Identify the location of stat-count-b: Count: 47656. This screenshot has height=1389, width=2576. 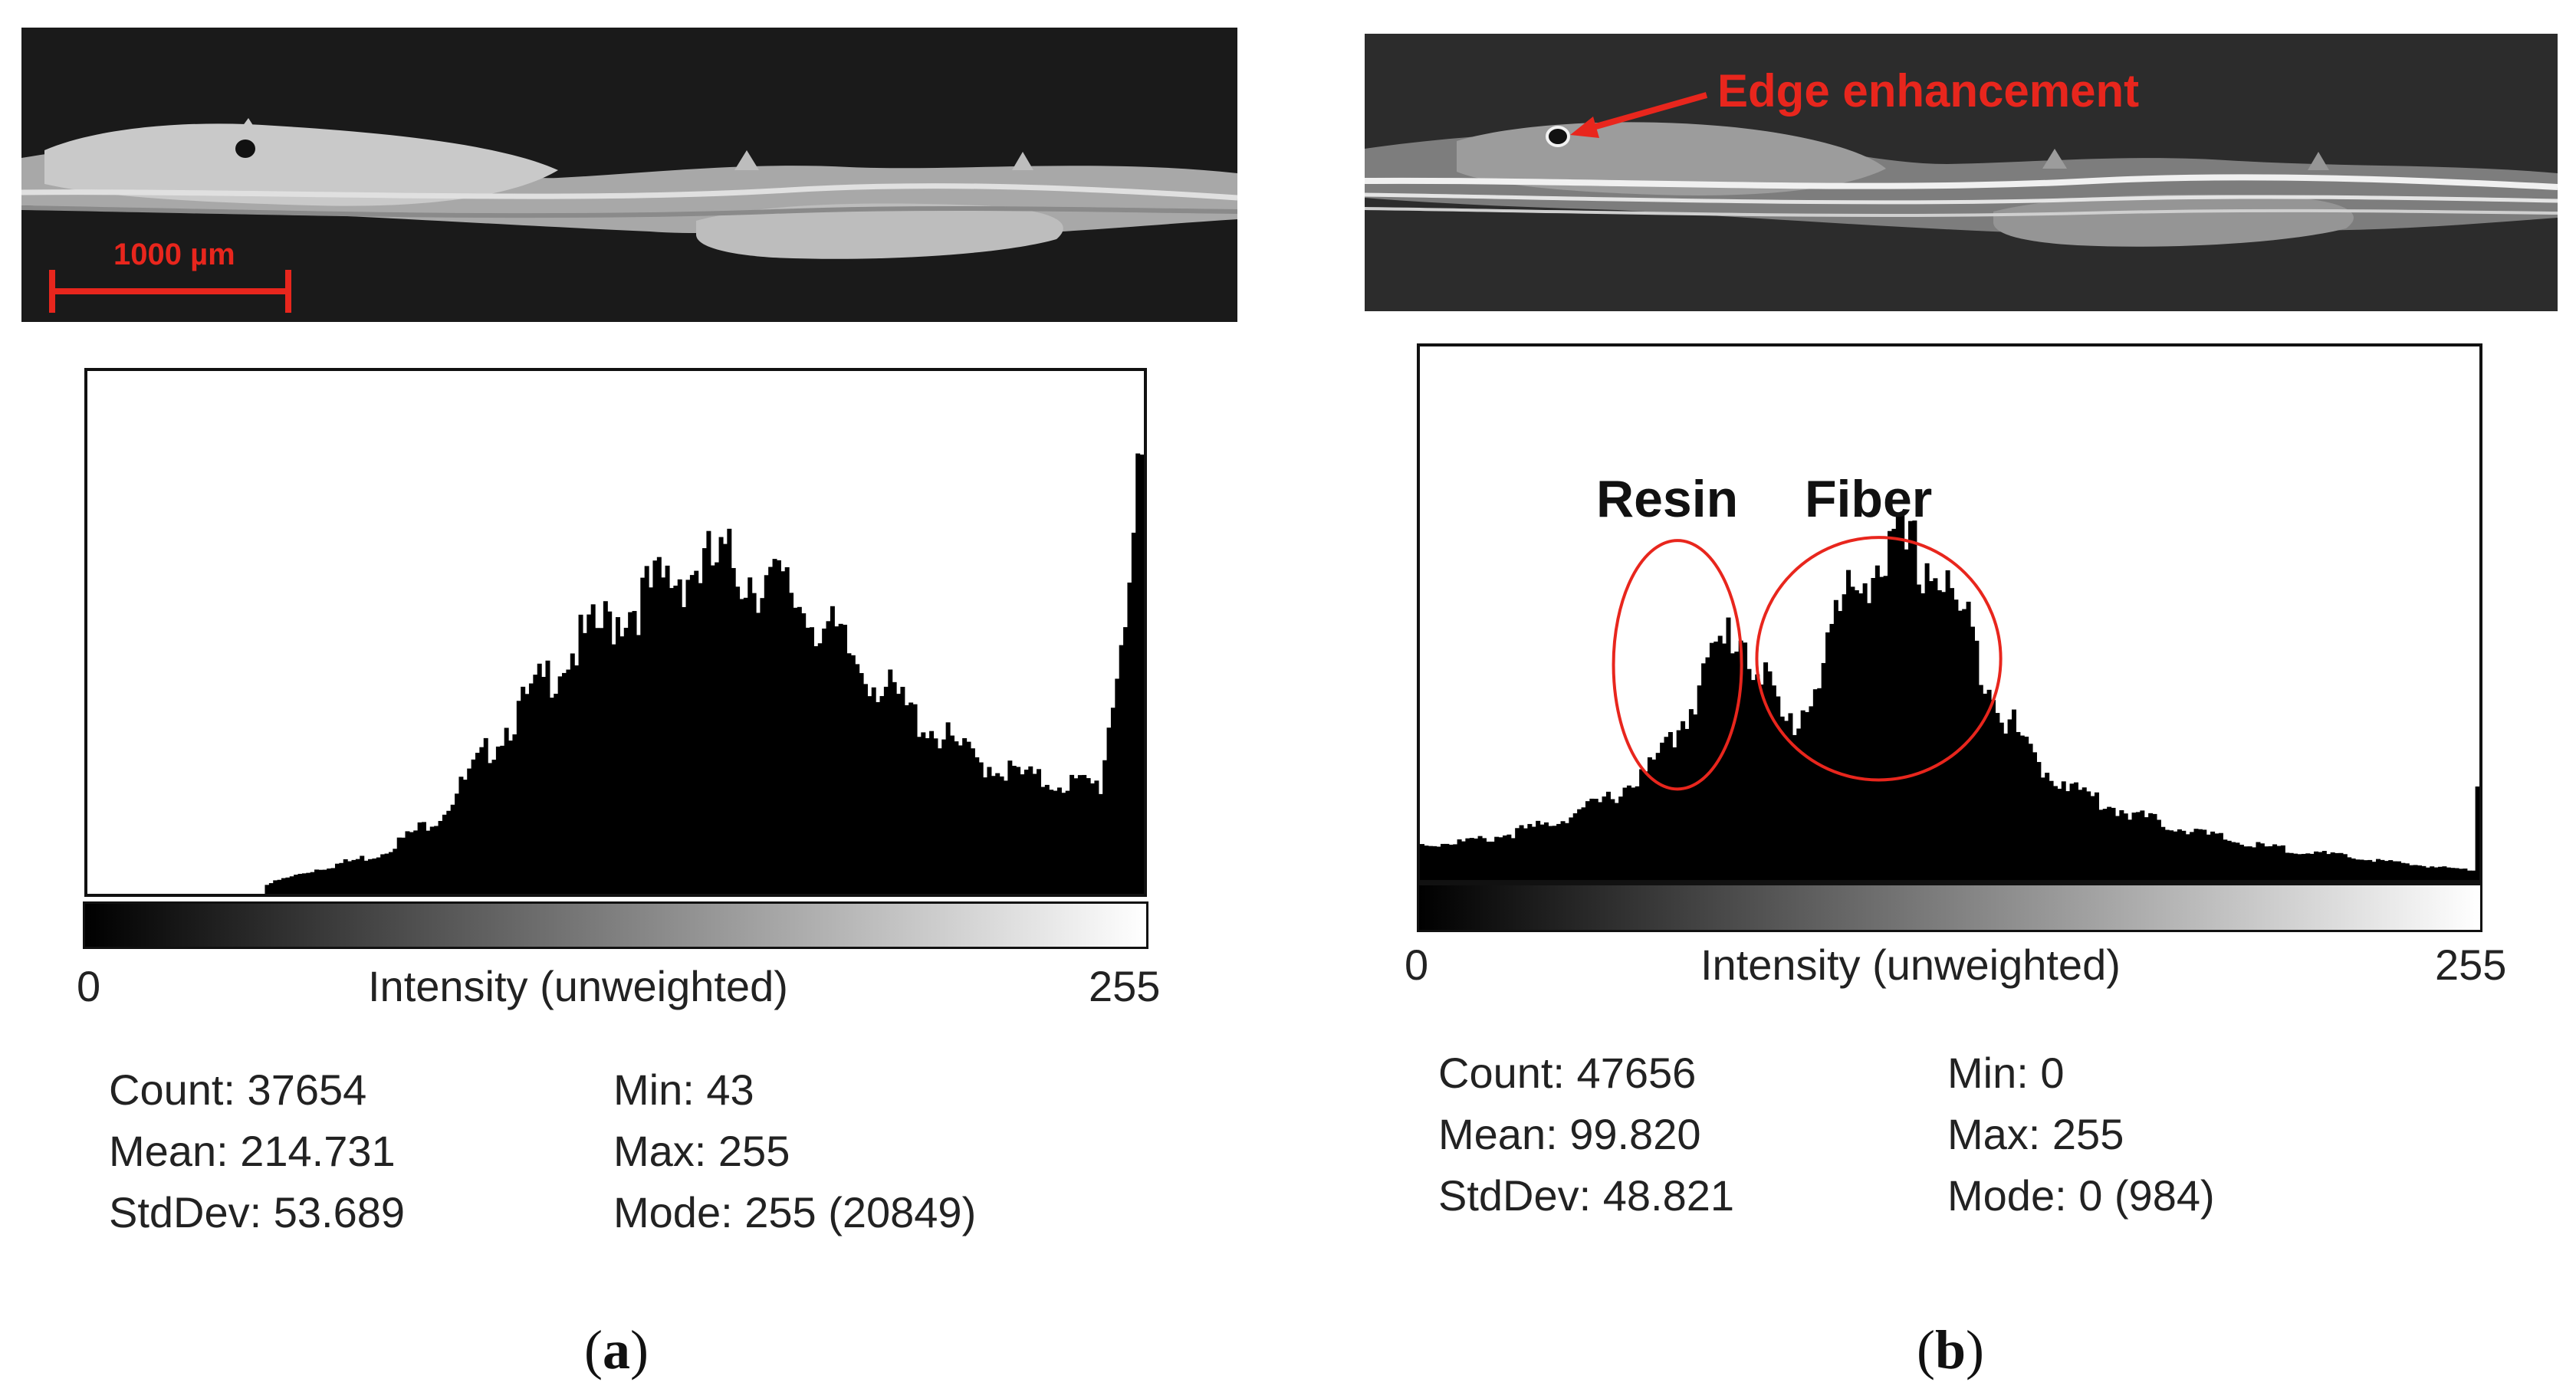
(1568, 1073).